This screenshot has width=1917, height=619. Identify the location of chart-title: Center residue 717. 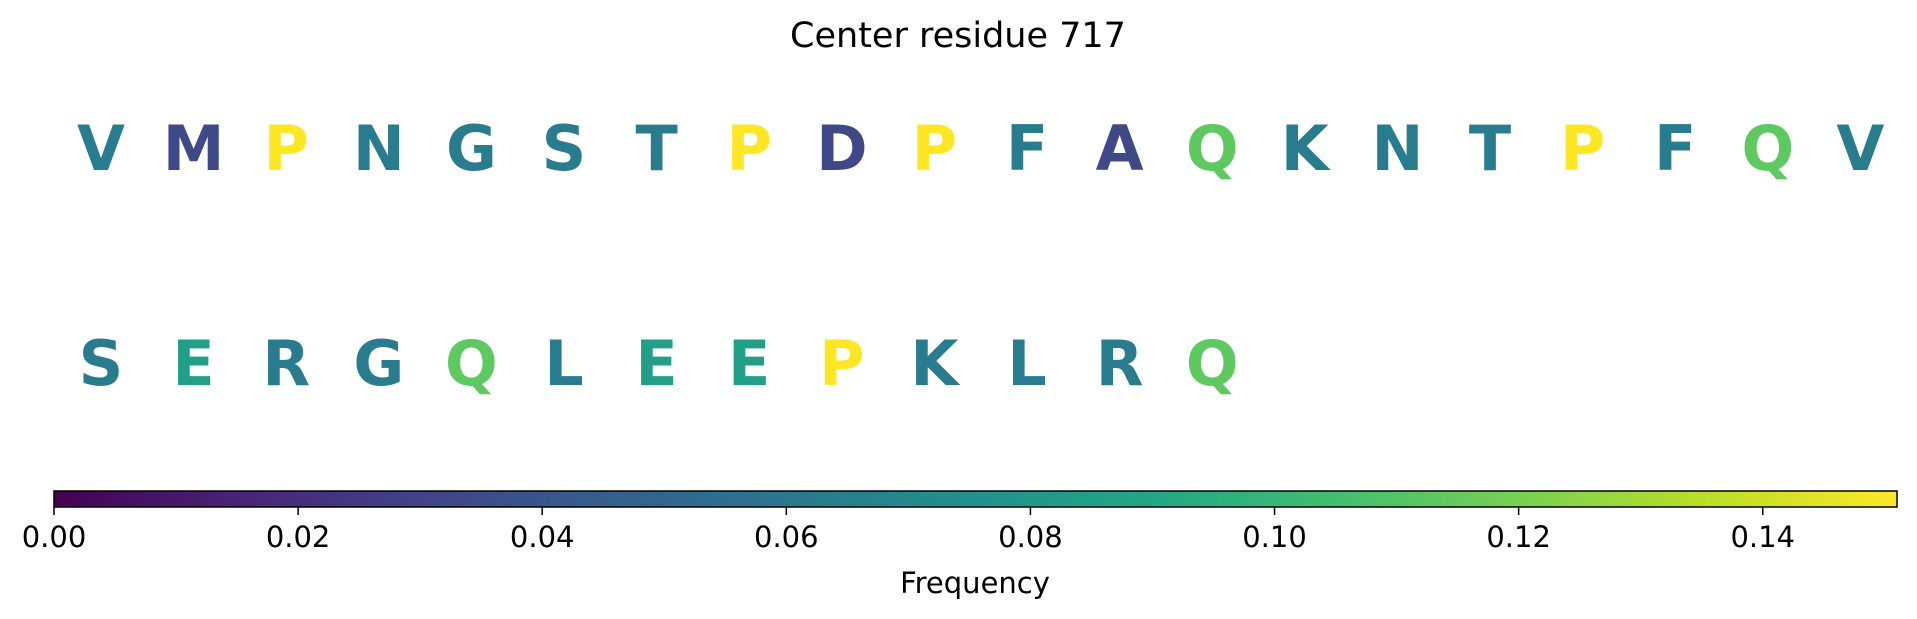
(958, 36).